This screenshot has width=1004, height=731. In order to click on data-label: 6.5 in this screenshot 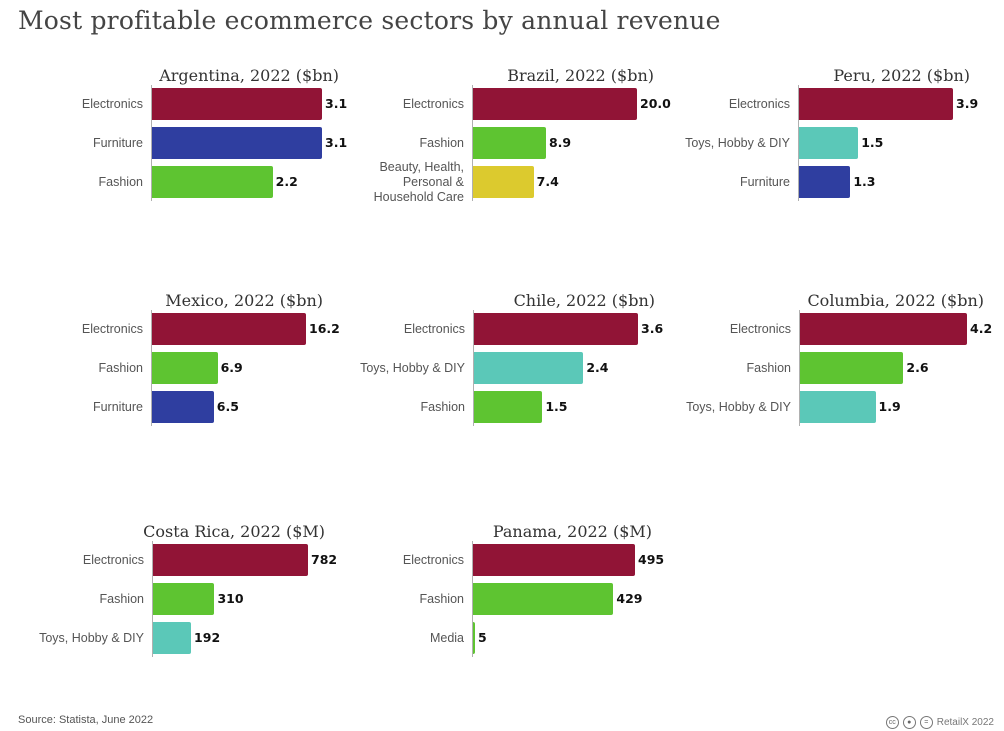, I will do `click(227, 406)`.